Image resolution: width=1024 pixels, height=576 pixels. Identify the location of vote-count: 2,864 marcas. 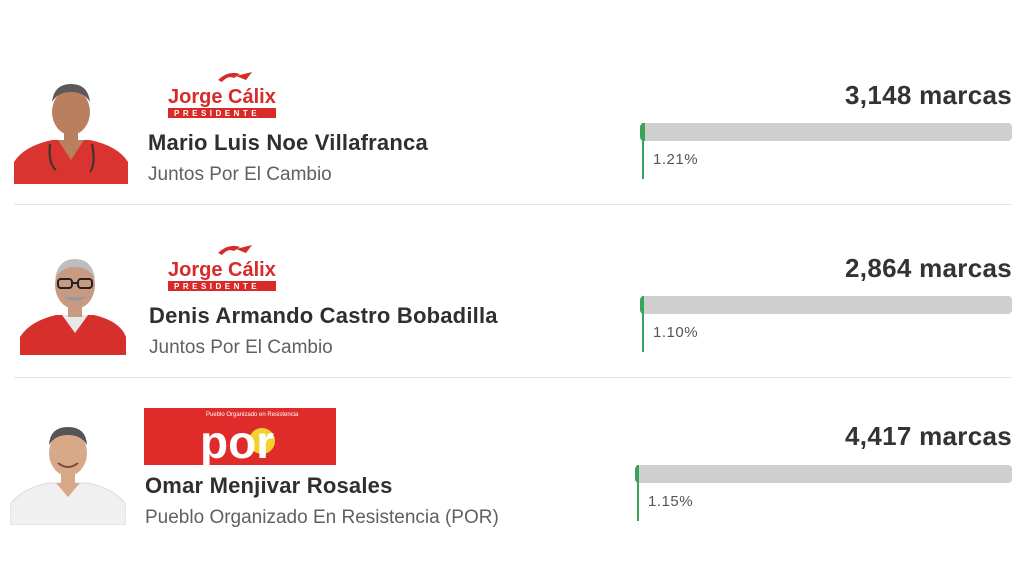
(928, 268).